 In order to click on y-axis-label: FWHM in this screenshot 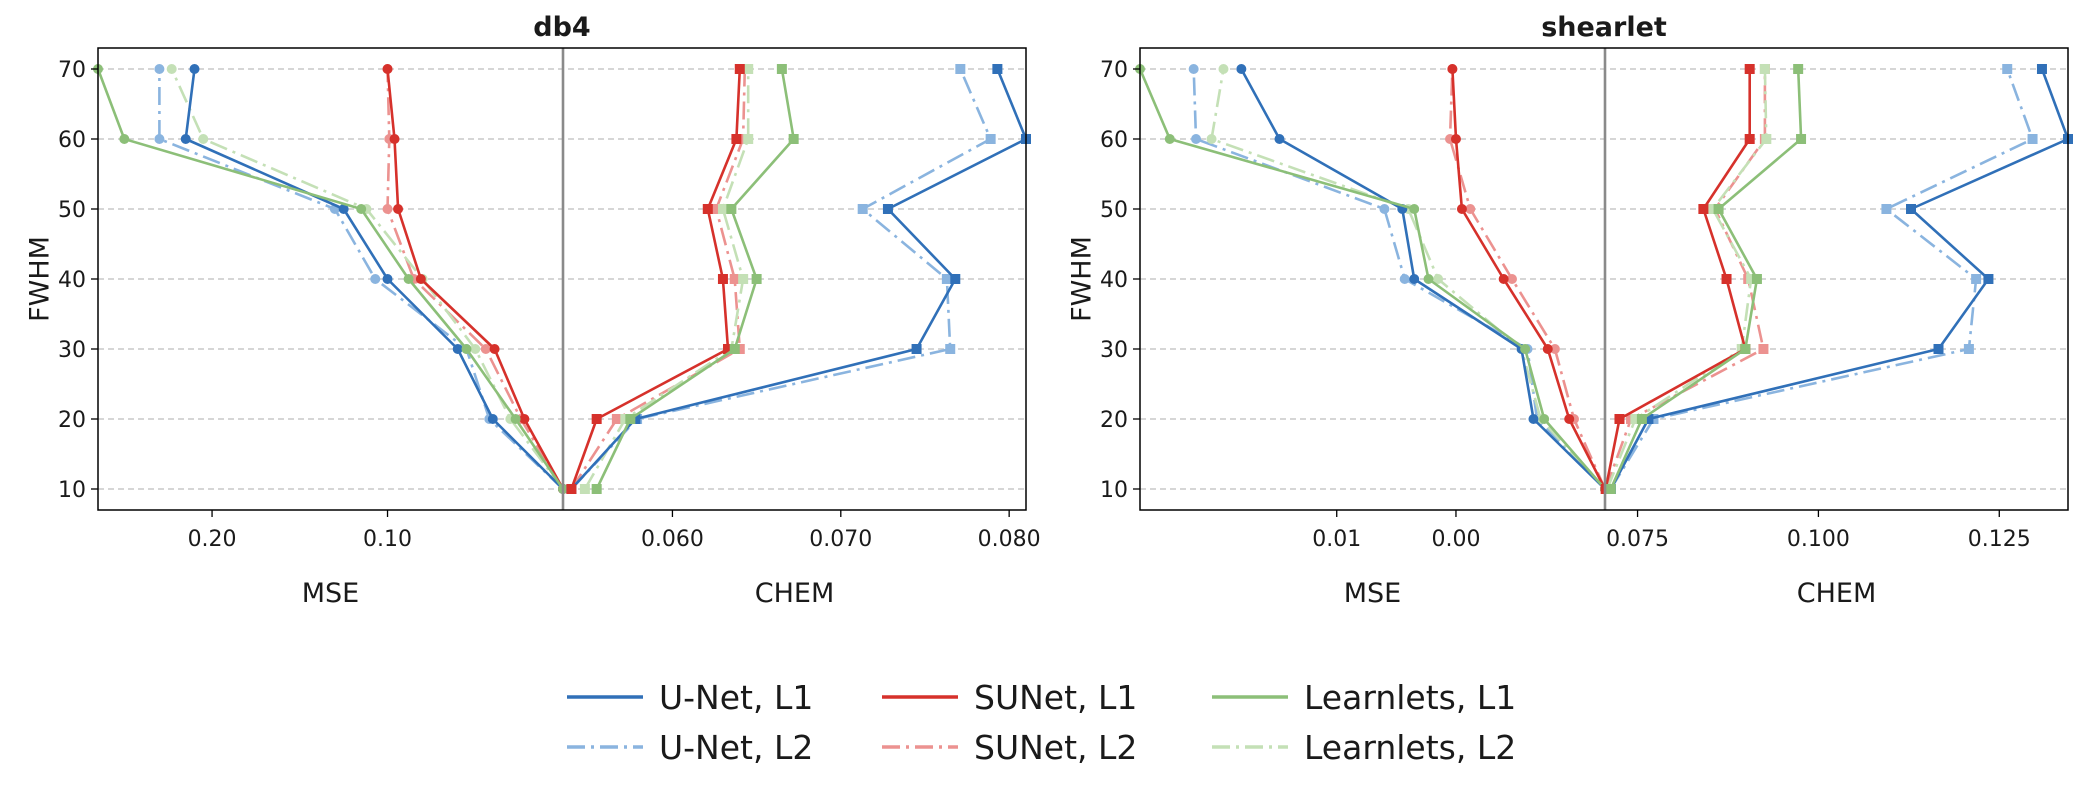, I will do `click(1082, 279)`.